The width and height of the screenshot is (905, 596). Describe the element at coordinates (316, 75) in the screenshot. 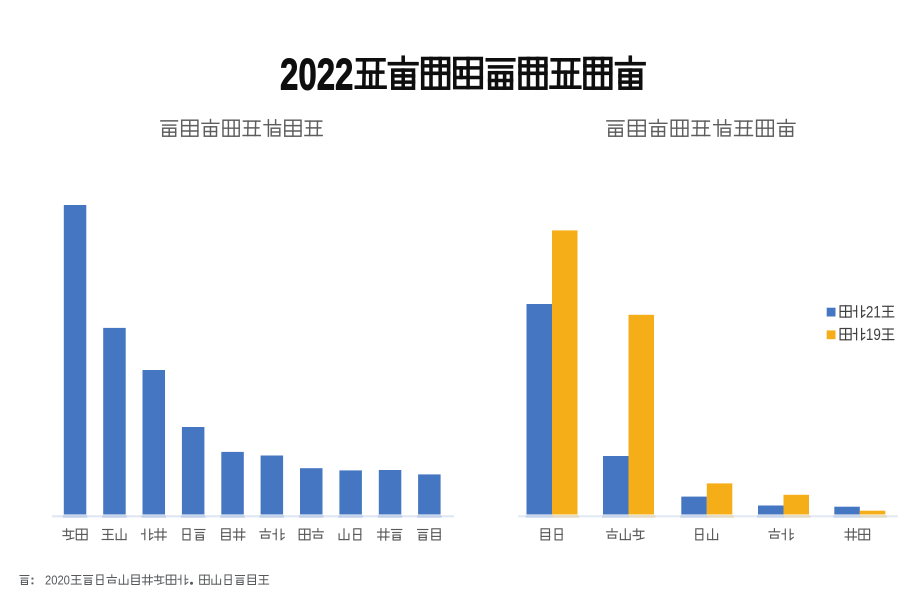

I see `svg-text: 2022` at that location.